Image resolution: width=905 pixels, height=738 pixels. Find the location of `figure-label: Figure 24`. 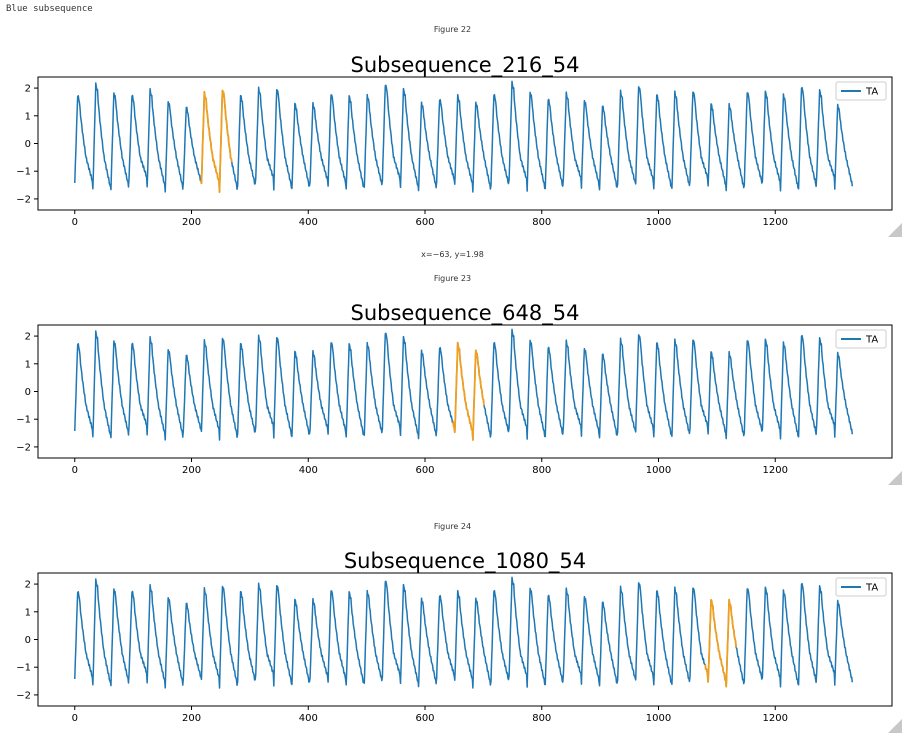

figure-label: Figure 24 is located at coordinates (452, 526).